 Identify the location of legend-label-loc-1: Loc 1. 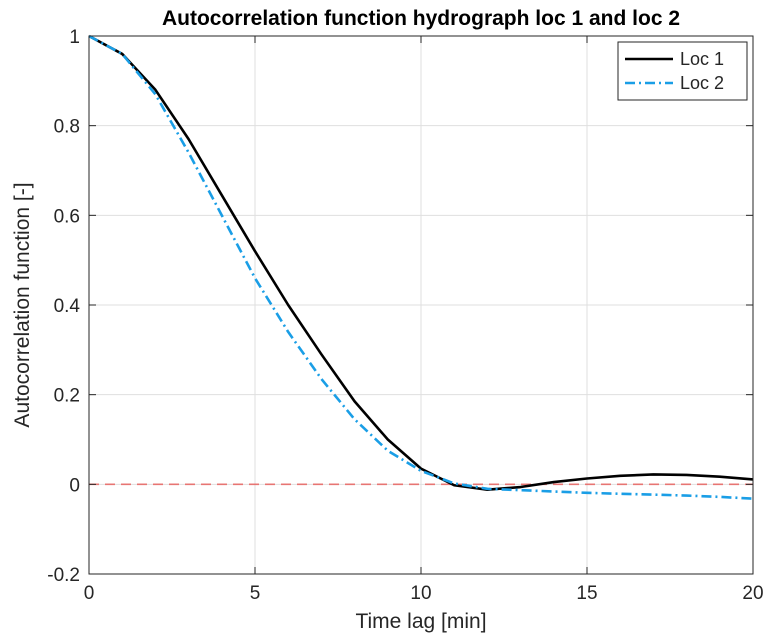
(702, 59).